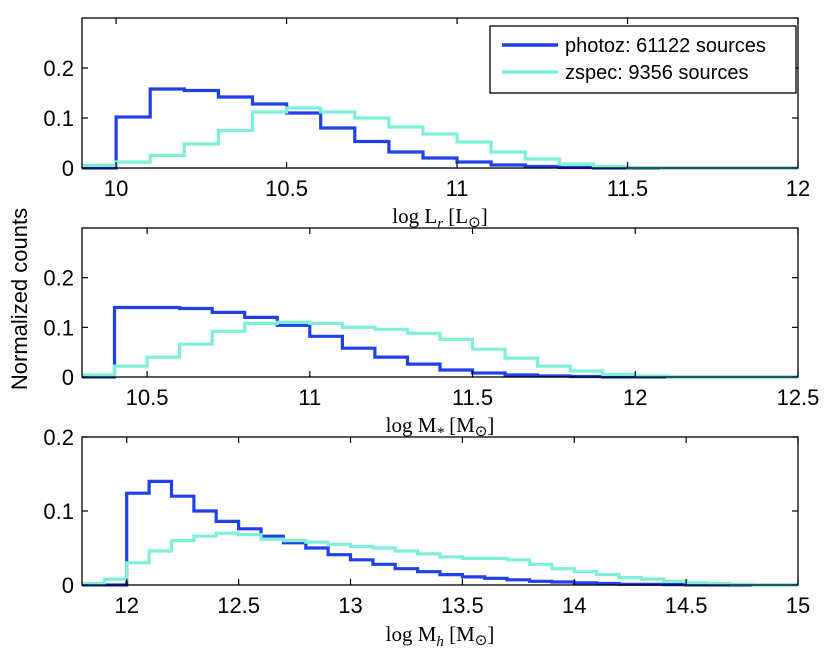 The height and width of the screenshot is (652, 830). I want to click on legend-box, so click(643, 59).